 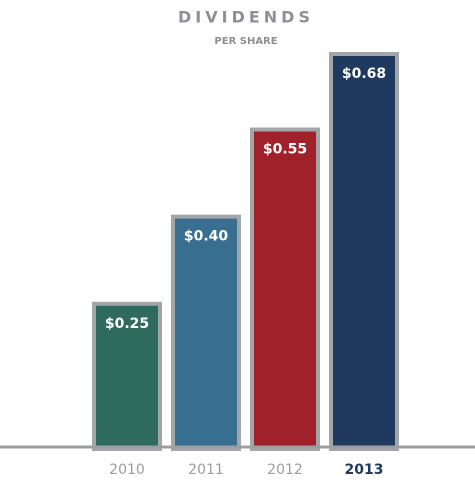 What do you see at coordinates (285, 150) in the screenshot?
I see `value-label: $0.55` at bounding box center [285, 150].